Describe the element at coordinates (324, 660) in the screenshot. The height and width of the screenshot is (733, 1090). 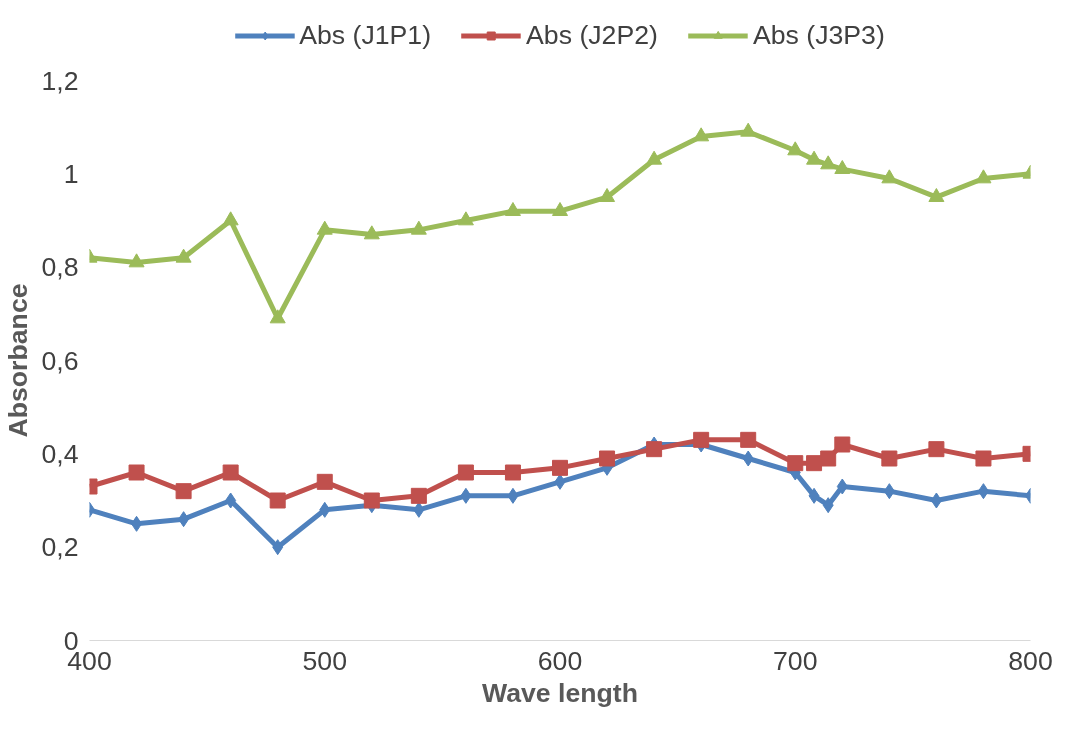
I see `x-tick-label: 500` at that location.